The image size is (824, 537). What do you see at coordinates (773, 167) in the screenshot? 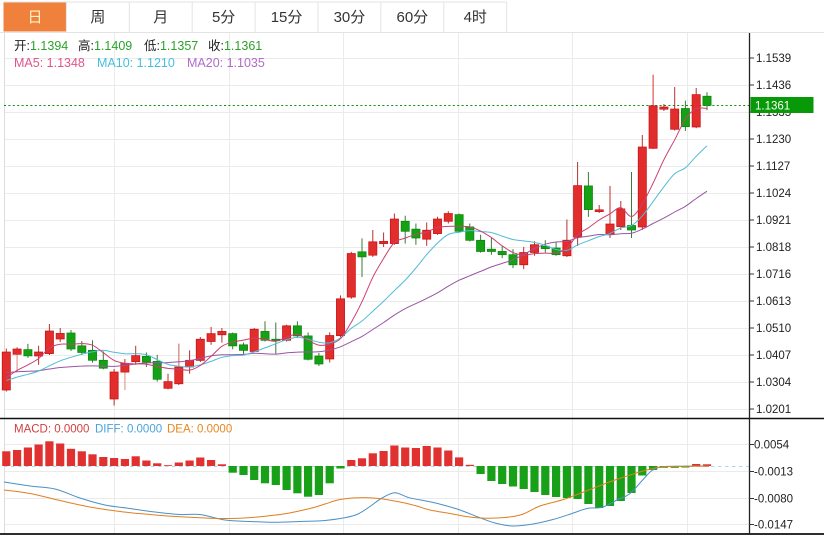
I see `svg-text: 1.1127` at bounding box center [773, 167].